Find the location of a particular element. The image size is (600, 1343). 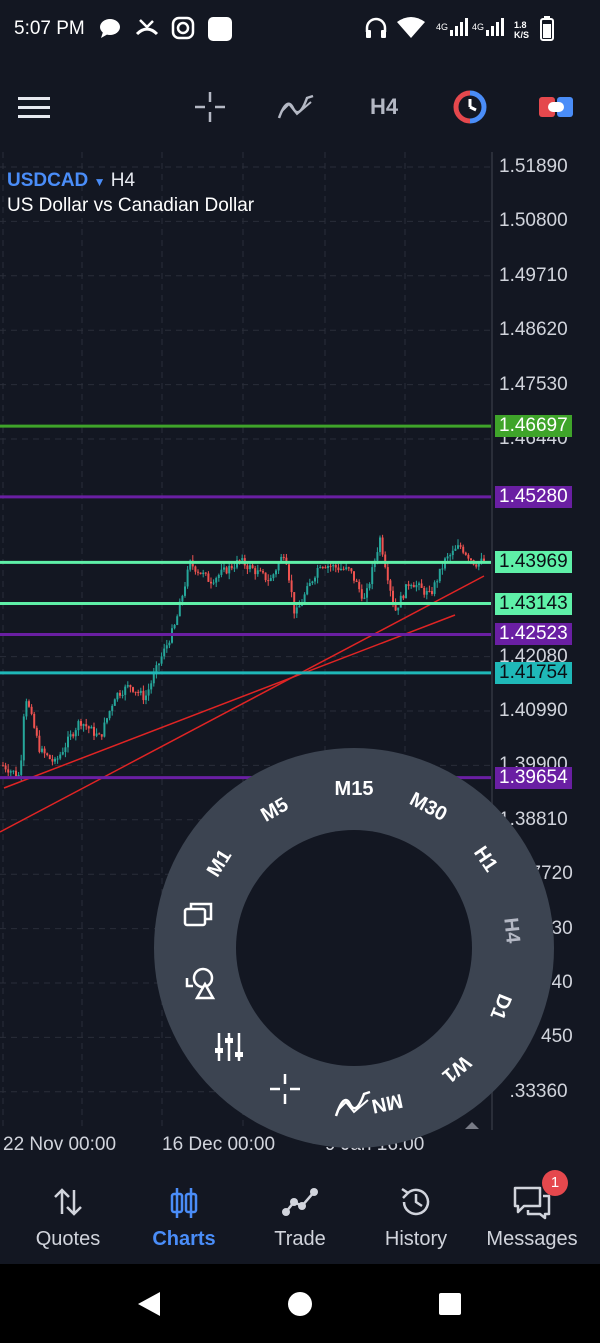

timeframe-d1: D1 is located at coordinates (500, 1006).